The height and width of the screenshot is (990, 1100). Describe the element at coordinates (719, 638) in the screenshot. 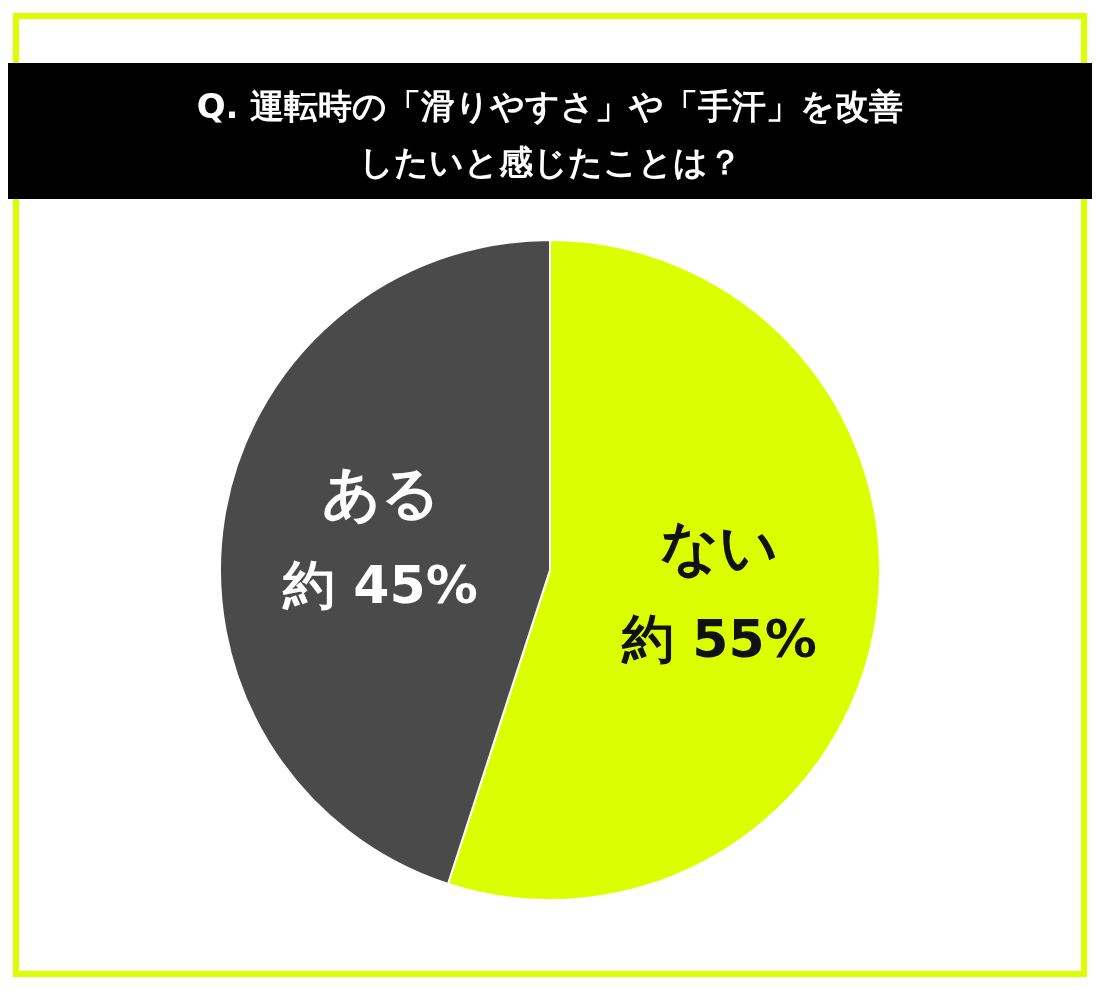

I see `data-label: 約 55%` at that location.